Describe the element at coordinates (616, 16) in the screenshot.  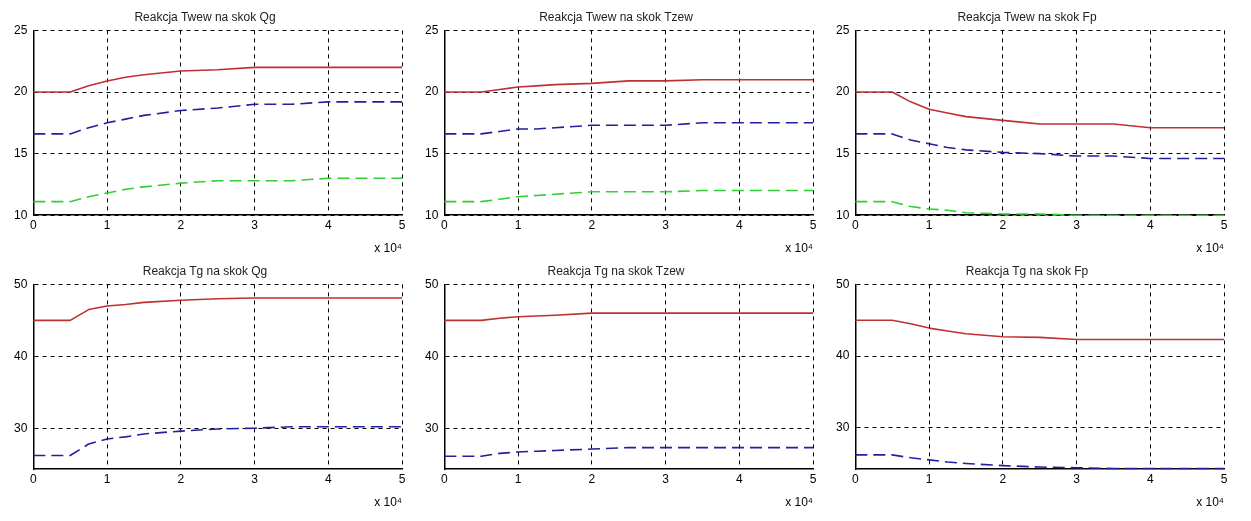
I see `chart-title: Reakcja Twew na skok Tzew` at that location.